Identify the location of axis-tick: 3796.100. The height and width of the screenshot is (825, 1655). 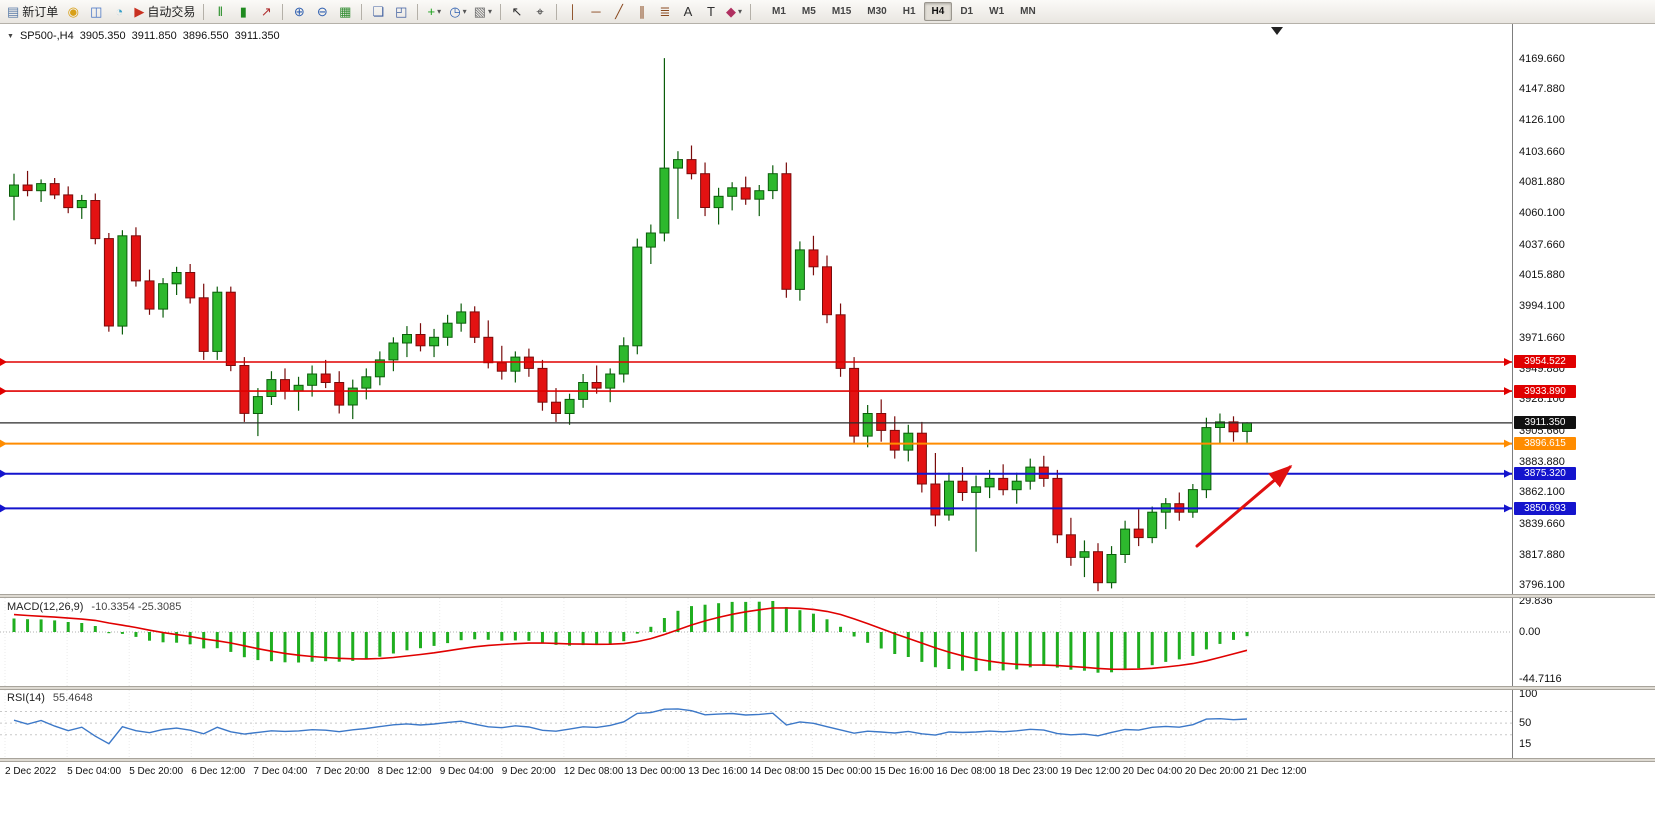
(1542, 585).